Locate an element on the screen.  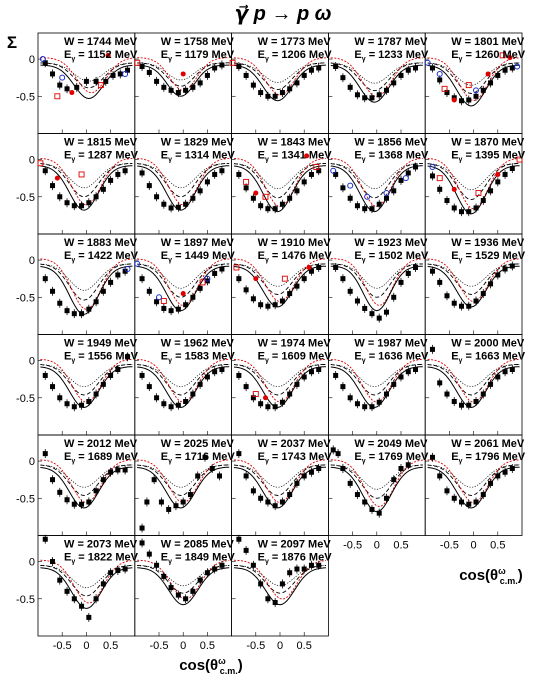
panel-label-w: W = 1773 MeV is located at coordinates (295, 42).